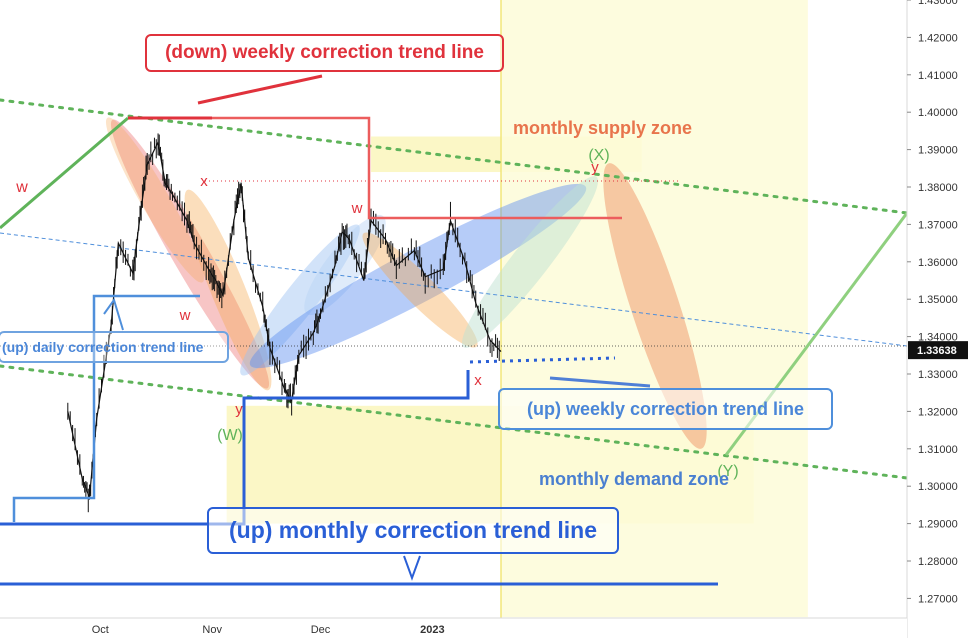 Image resolution: width=968 pixels, height=643 pixels. What do you see at coordinates (113, 314) in the screenshot?
I see `up-daily-pointer` at bounding box center [113, 314].